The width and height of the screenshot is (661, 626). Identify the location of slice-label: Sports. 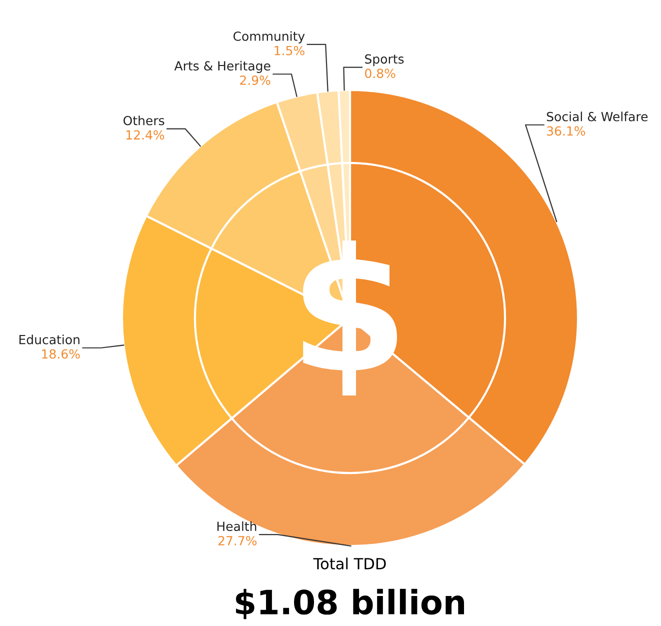
(384, 60).